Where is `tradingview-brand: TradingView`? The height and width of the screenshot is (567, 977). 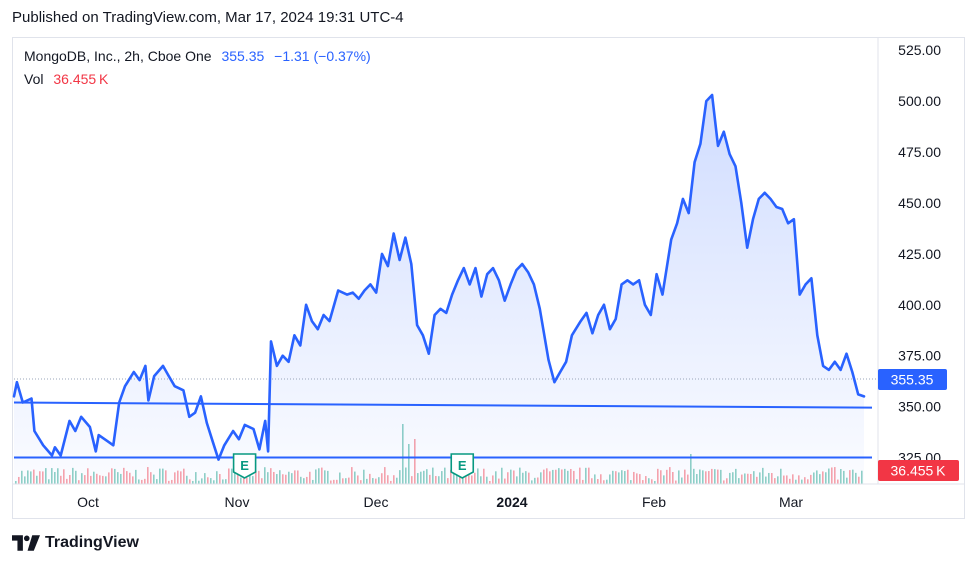 tradingview-brand: TradingView is located at coordinates (92, 542).